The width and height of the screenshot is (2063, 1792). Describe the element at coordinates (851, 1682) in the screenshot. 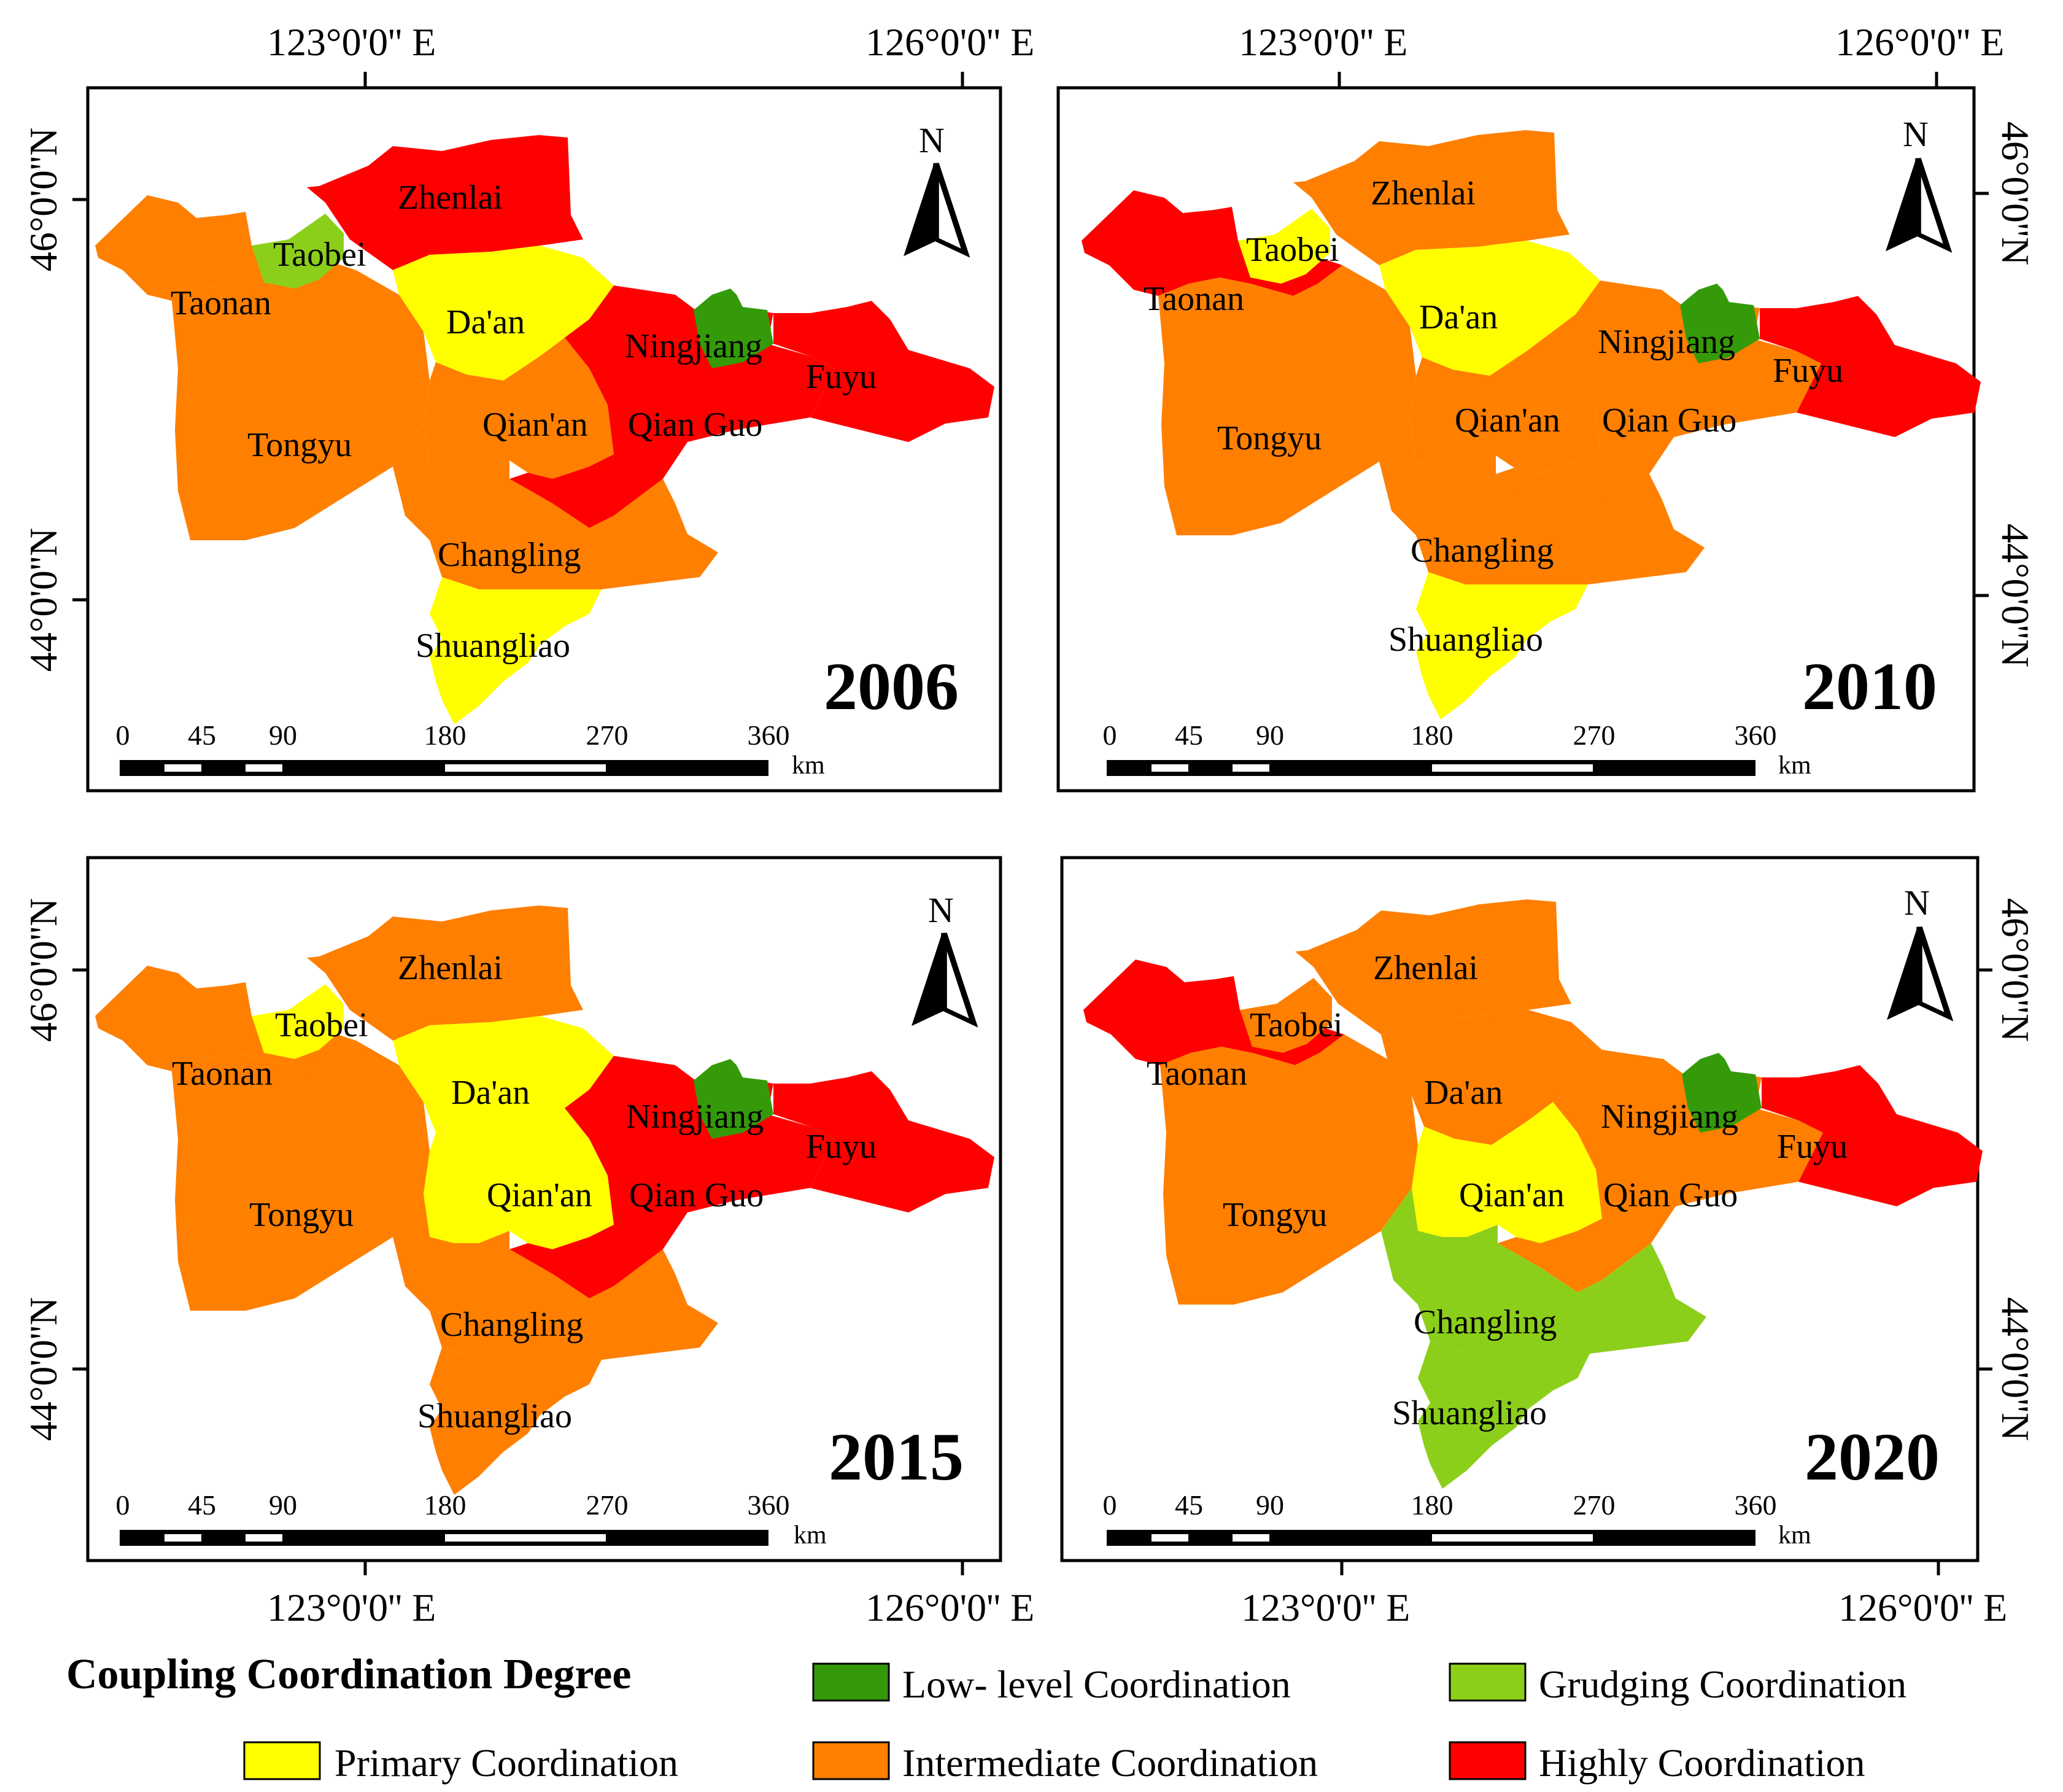

I see `legend-swatch-low` at that location.